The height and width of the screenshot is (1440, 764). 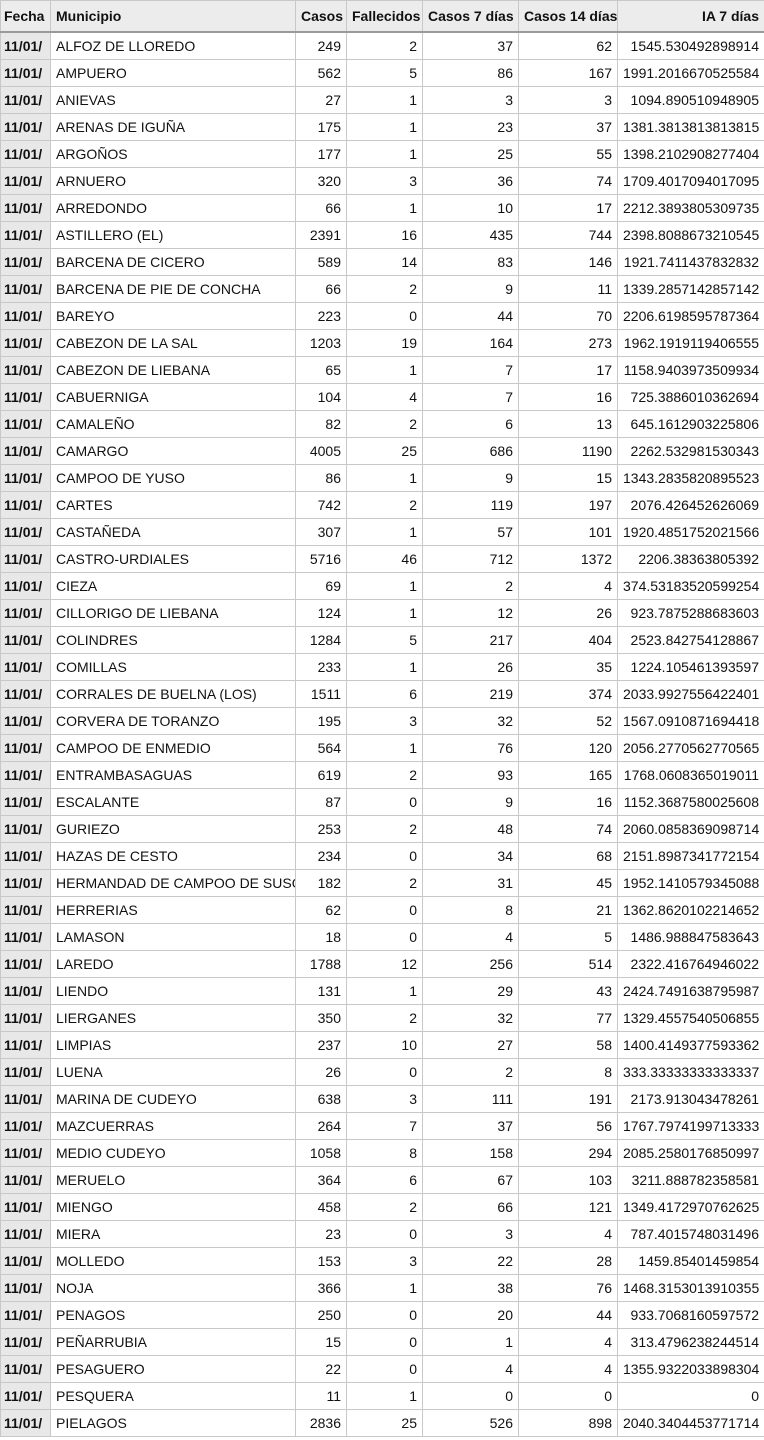 What do you see at coordinates (321, 181) in the screenshot?
I see `number-cell: 320` at bounding box center [321, 181].